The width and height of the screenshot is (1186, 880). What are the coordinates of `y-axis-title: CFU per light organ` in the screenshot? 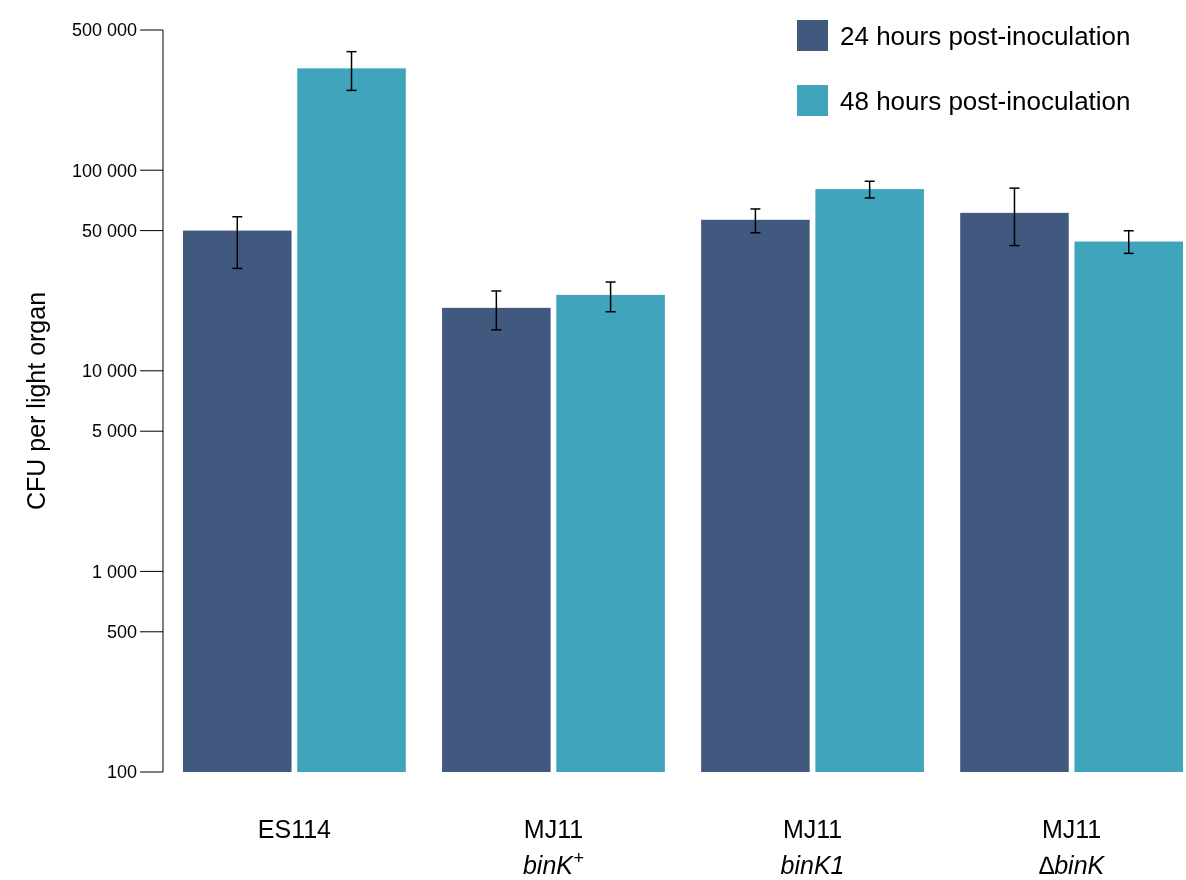 It's located at (36, 401).